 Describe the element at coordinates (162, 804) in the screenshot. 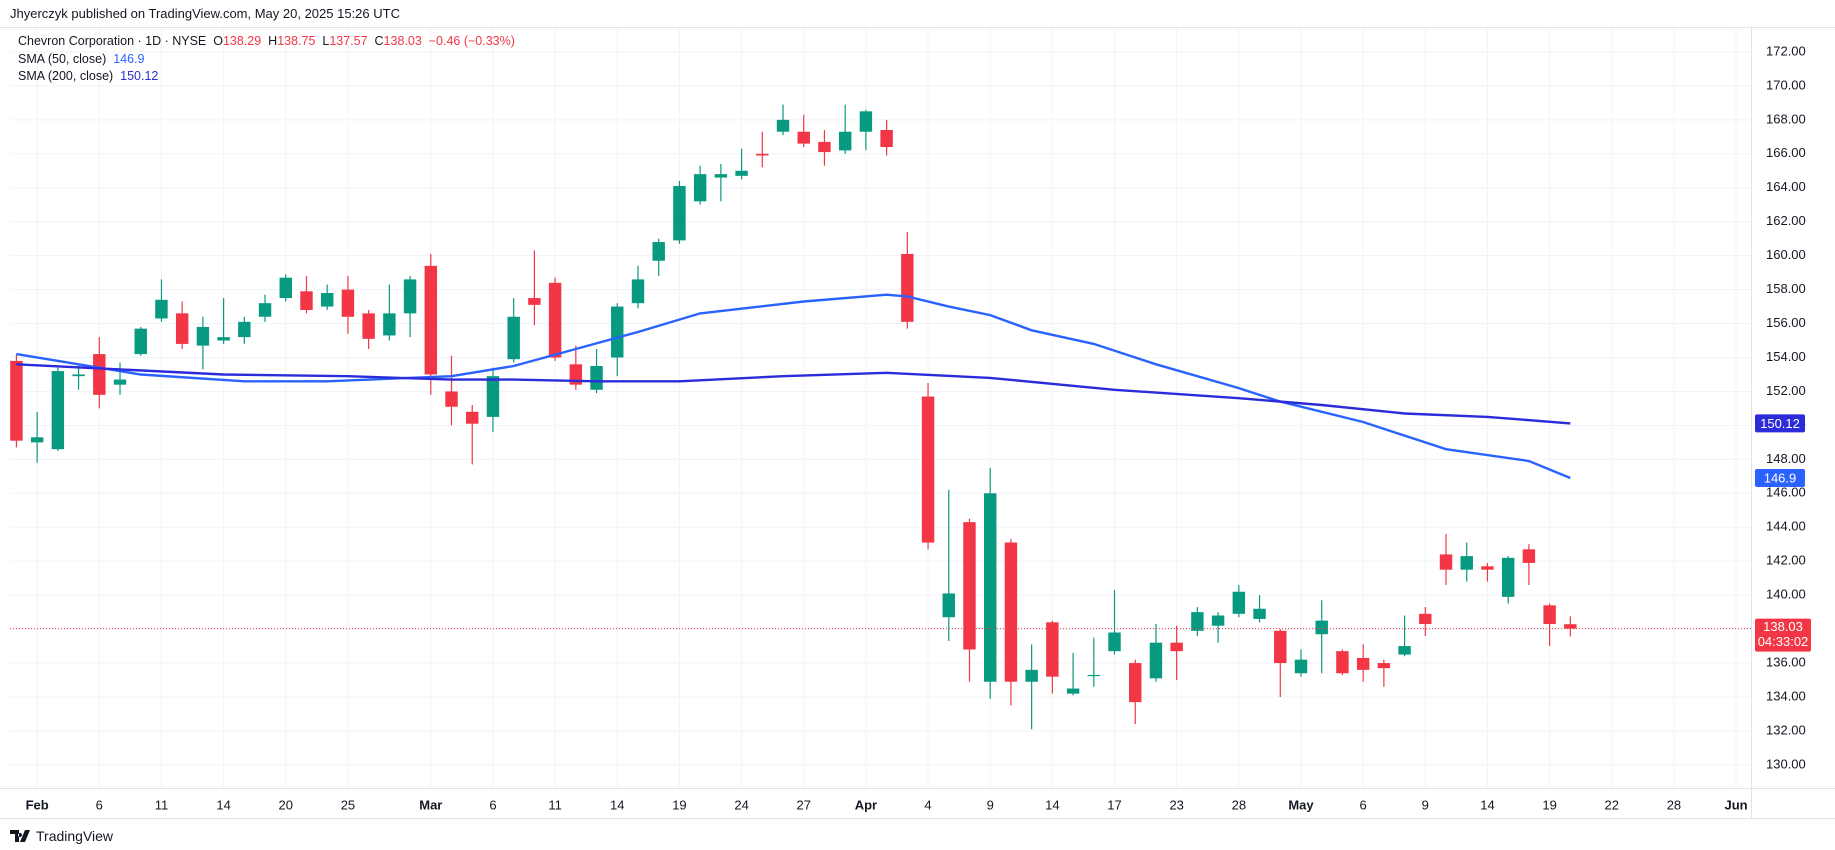

I see `x-tick-label: 11` at that location.